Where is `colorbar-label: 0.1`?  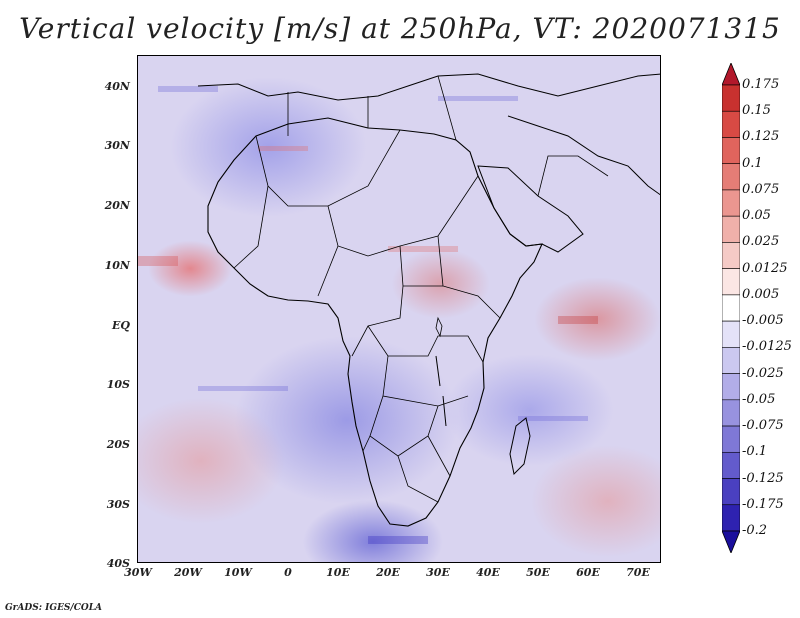 colorbar-label: 0.1 is located at coordinates (752, 163).